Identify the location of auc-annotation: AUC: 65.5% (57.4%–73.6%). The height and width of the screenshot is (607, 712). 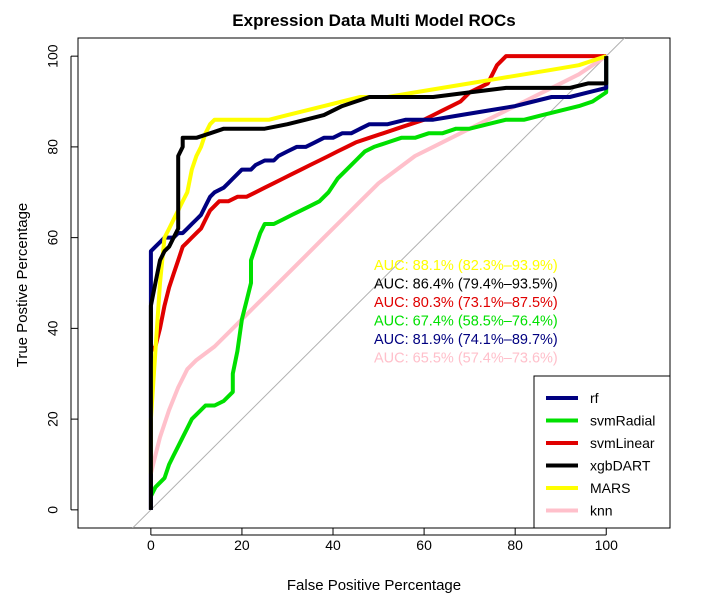
(466, 359).